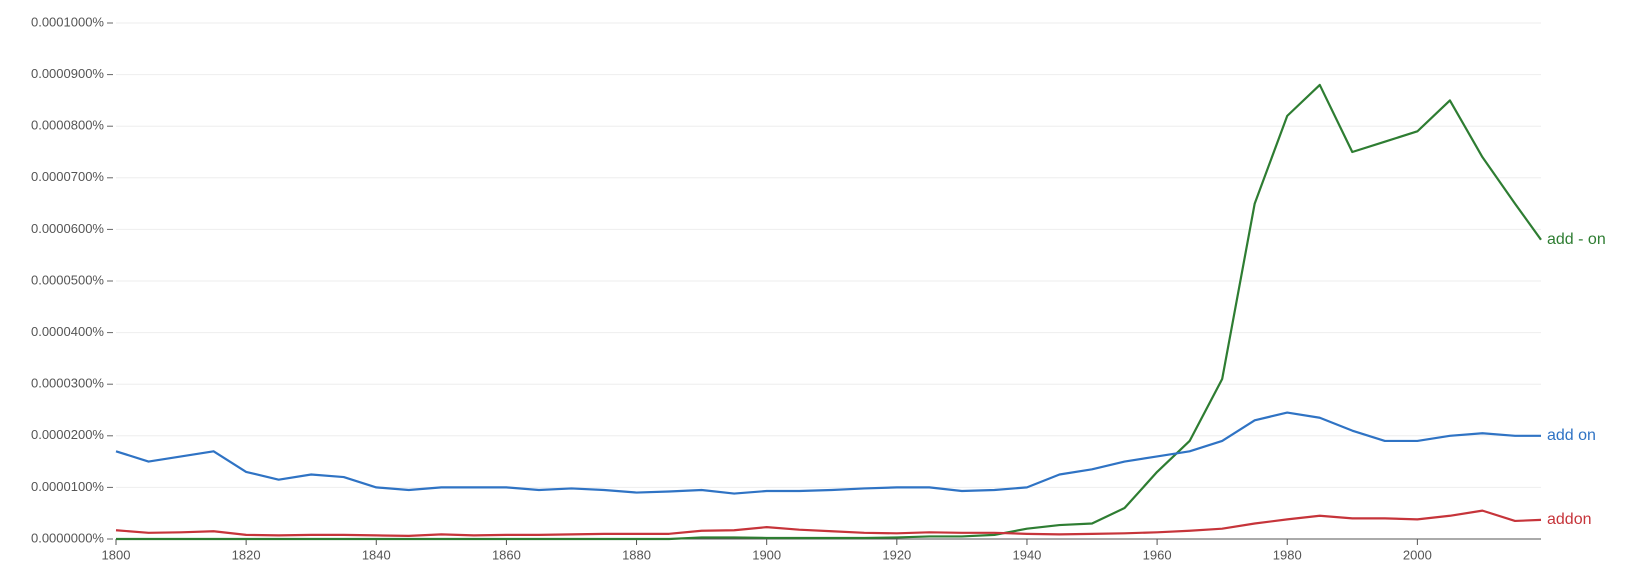 The height and width of the screenshot is (578, 1626). I want to click on x-tick-label: 1920, so click(896, 554).